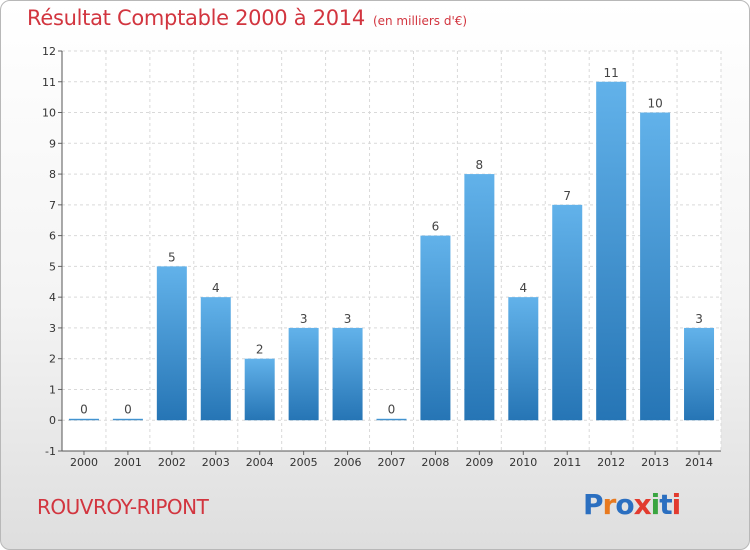 This screenshot has height=550, width=750. I want to click on logo-letter: x, so click(642, 504).